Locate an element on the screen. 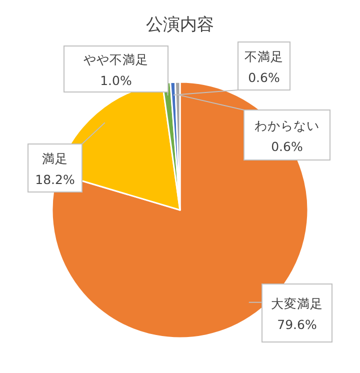  data-label: 18.2% is located at coordinates (55, 179).